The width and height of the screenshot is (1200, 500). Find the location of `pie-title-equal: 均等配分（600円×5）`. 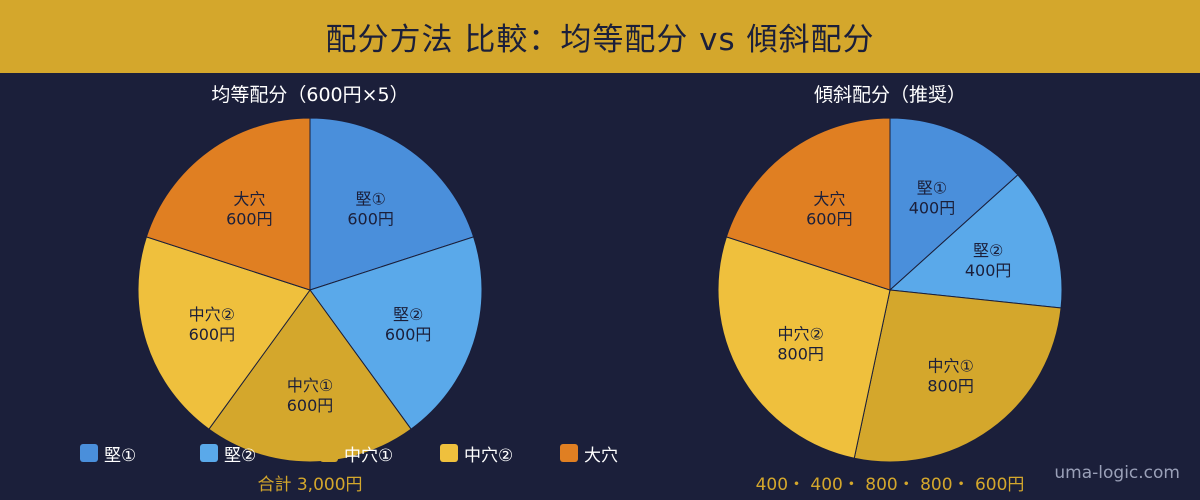

pie-title-equal: 均等配分（600円×5） is located at coordinates (310, 95).